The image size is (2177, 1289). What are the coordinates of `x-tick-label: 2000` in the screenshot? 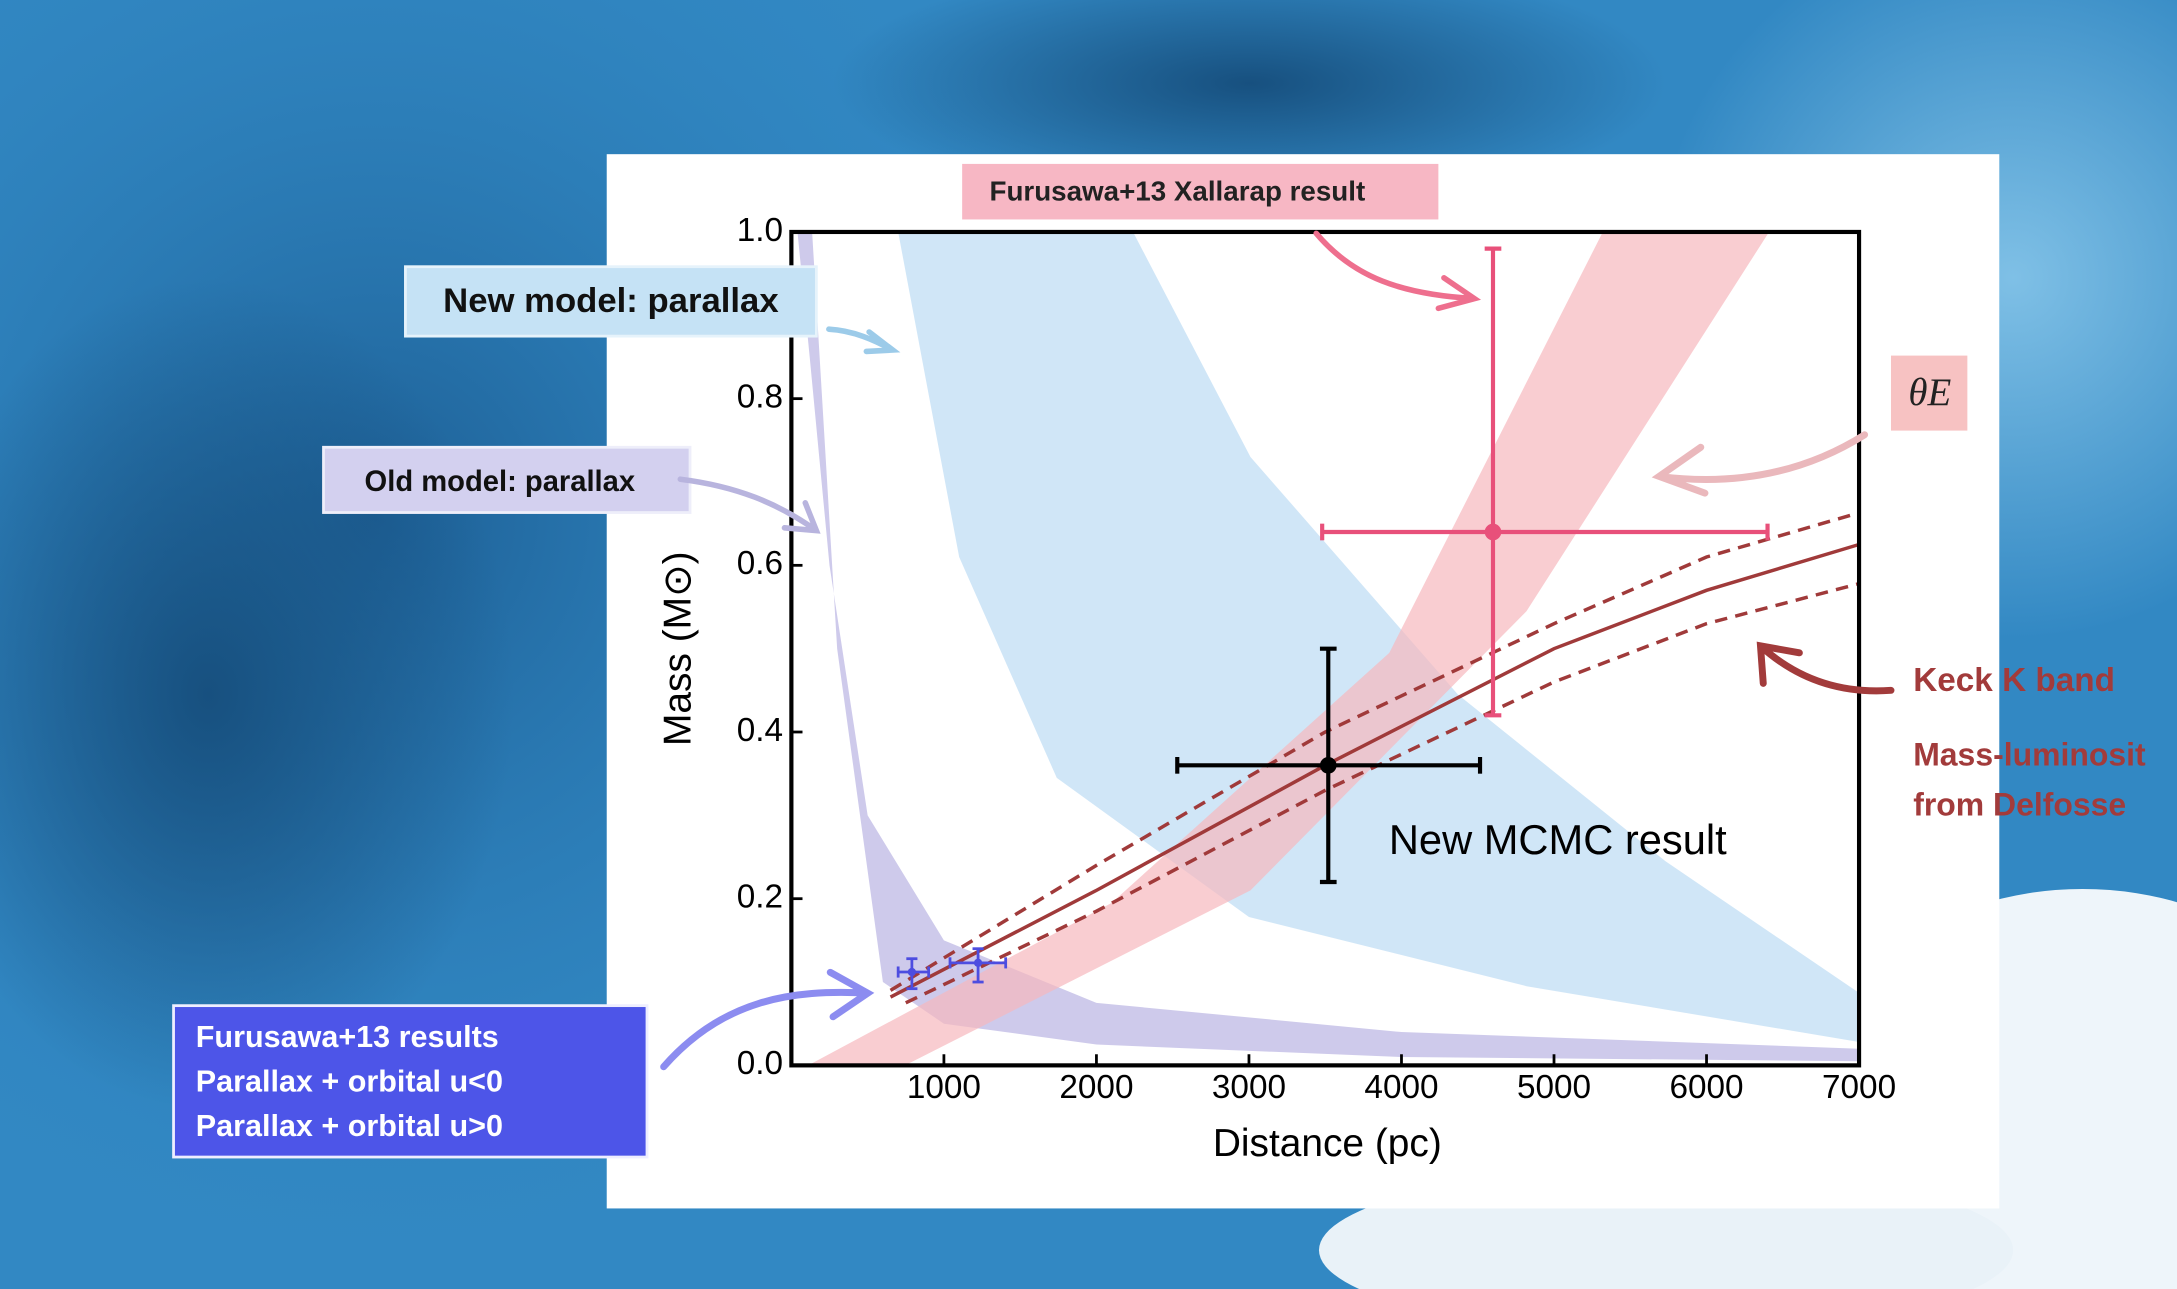 It's located at (1096, 1087).